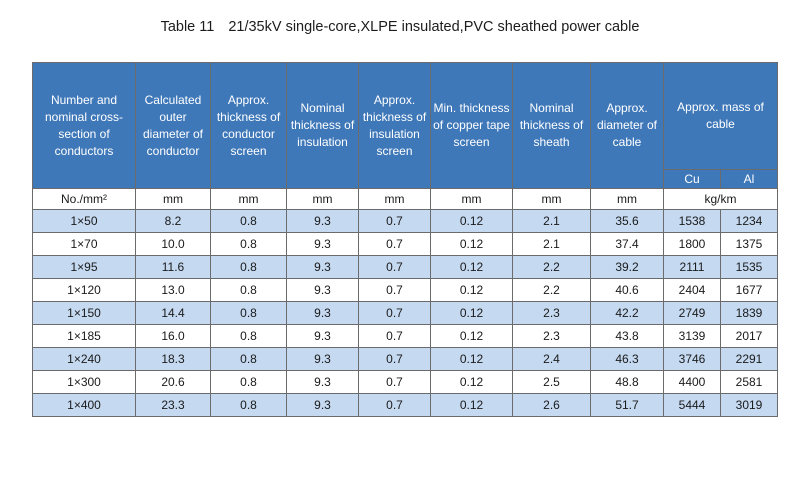 This screenshot has height=477, width=800. I want to click on table-cell: 2111, so click(692, 267).